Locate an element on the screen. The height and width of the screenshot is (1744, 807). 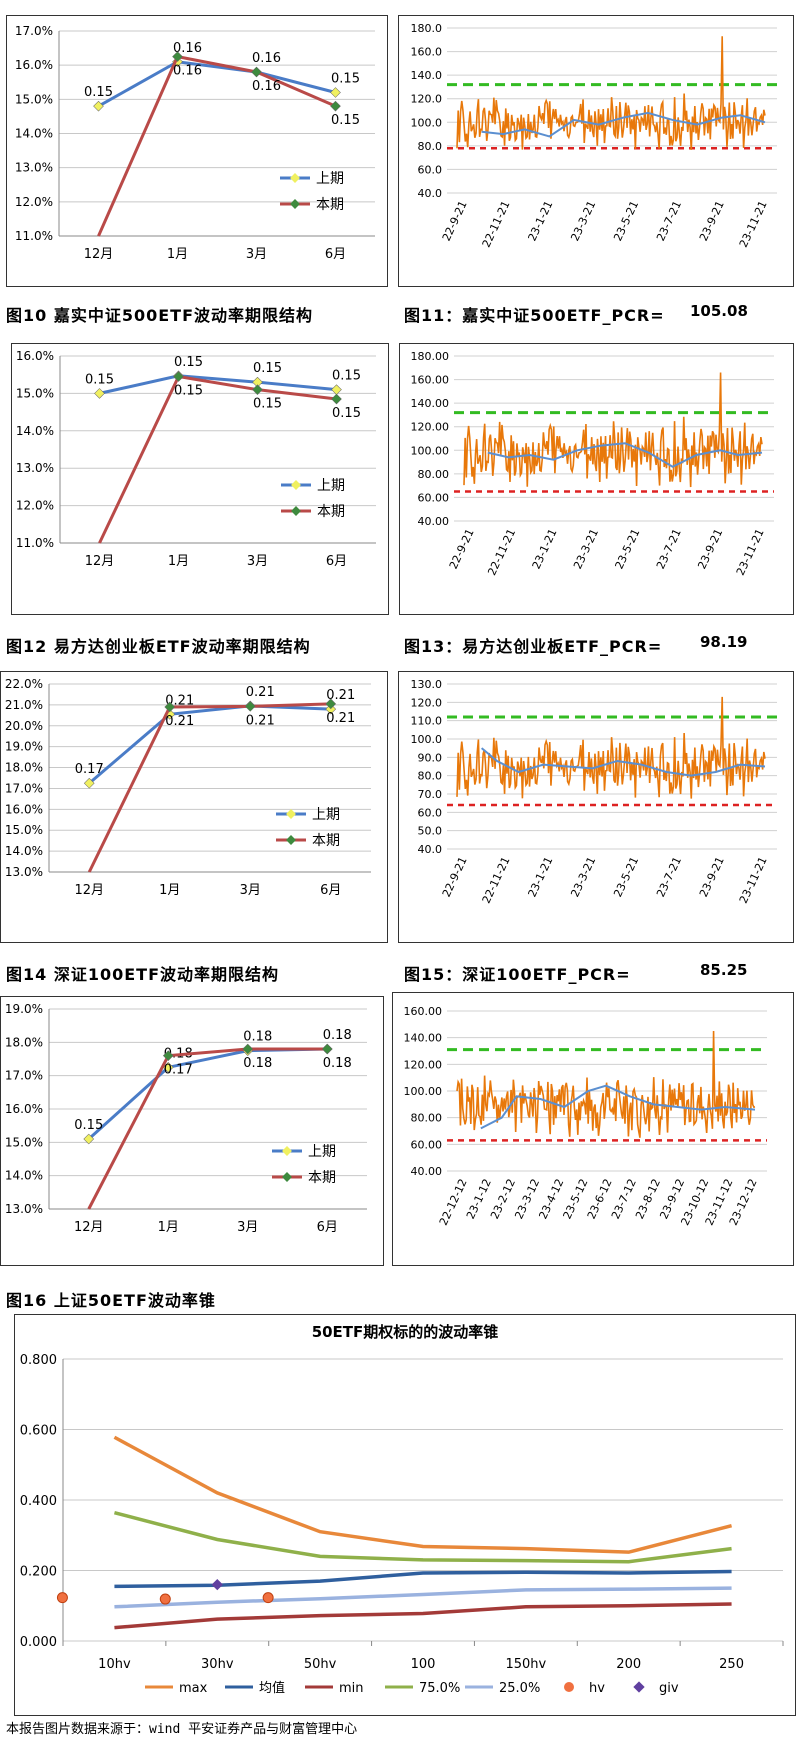
giv-point is located at coordinates (217, 1584).